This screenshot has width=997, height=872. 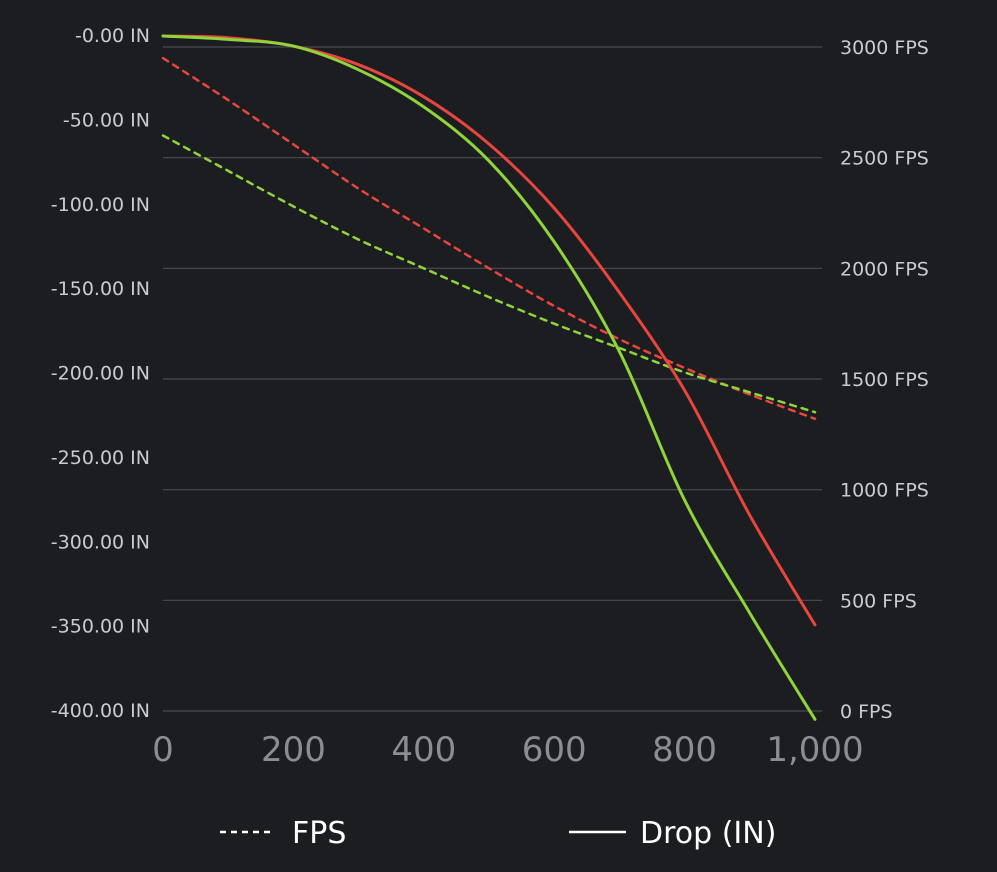 I want to click on right-tick-label: 1500 FPS, so click(x=884, y=380).